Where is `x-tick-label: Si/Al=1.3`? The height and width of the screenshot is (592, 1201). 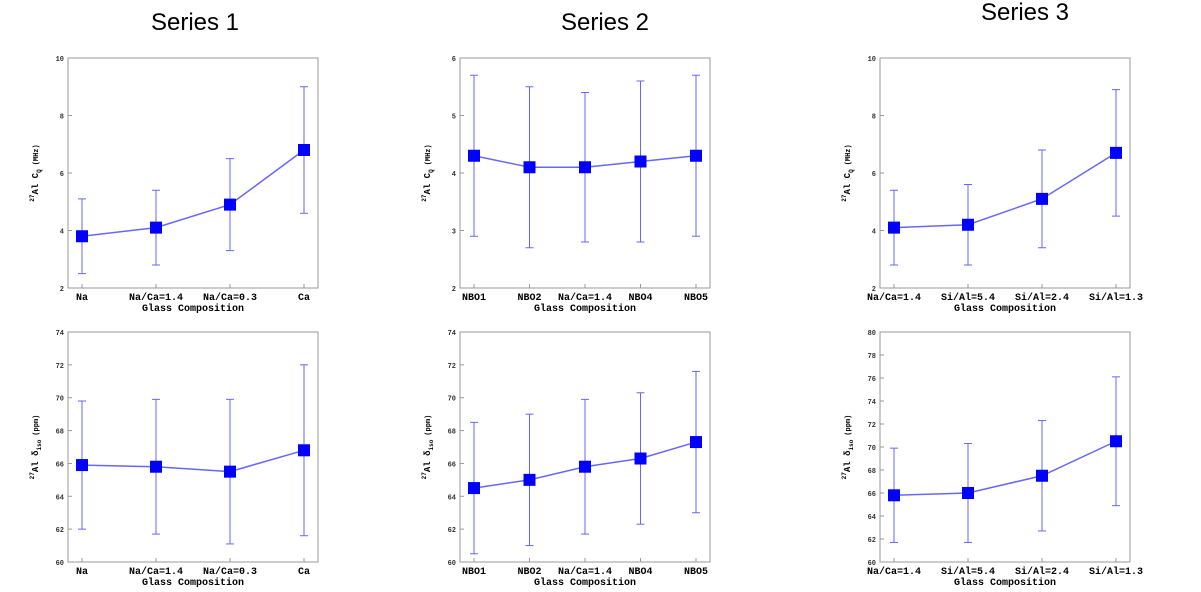
x-tick-label: Si/Al=1.3 is located at coordinates (1116, 298).